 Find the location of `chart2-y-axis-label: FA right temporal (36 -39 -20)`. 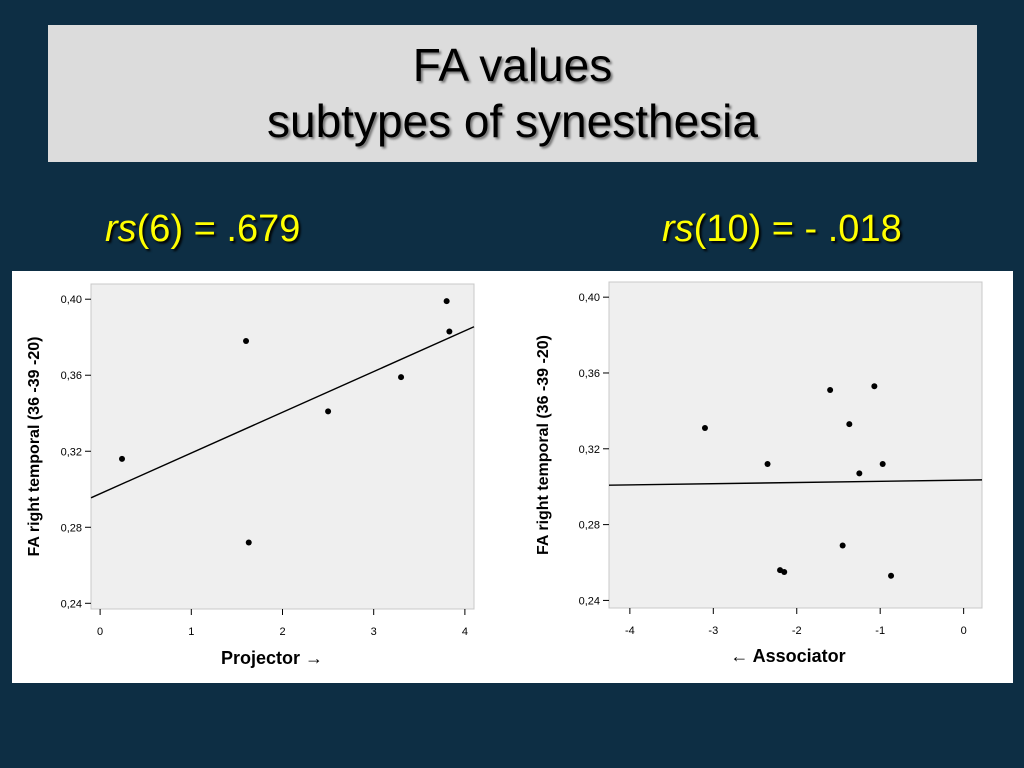

chart2-y-axis-label: FA right temporal (36 -39 -20) is located at coordinates (543, 445).